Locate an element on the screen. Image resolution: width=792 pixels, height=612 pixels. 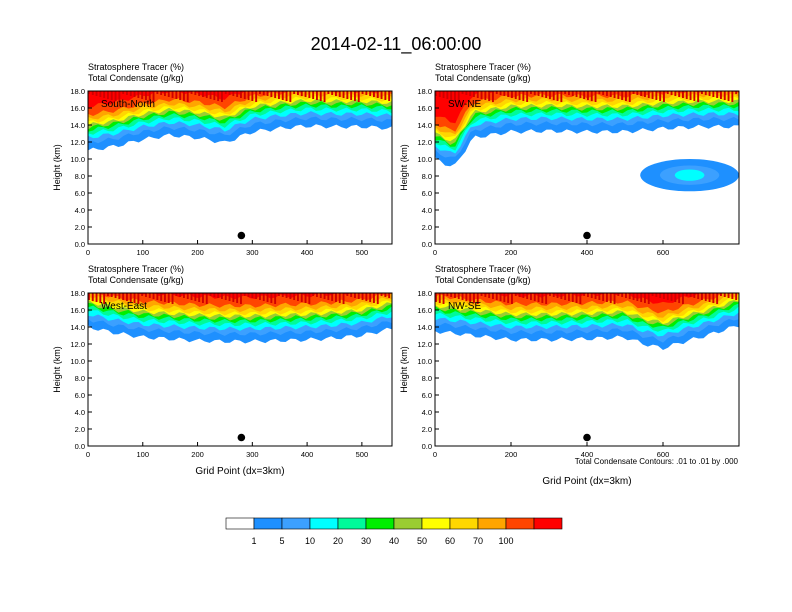
y-tick-label: 2.0 is located at coordinates (80, 227).